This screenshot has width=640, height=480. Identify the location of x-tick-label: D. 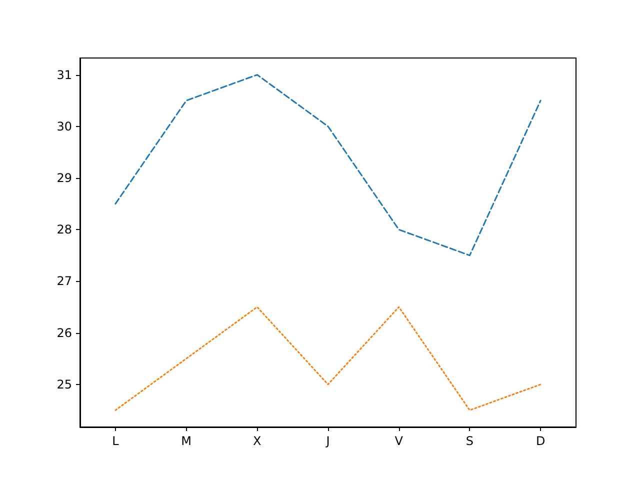
(541, 441).